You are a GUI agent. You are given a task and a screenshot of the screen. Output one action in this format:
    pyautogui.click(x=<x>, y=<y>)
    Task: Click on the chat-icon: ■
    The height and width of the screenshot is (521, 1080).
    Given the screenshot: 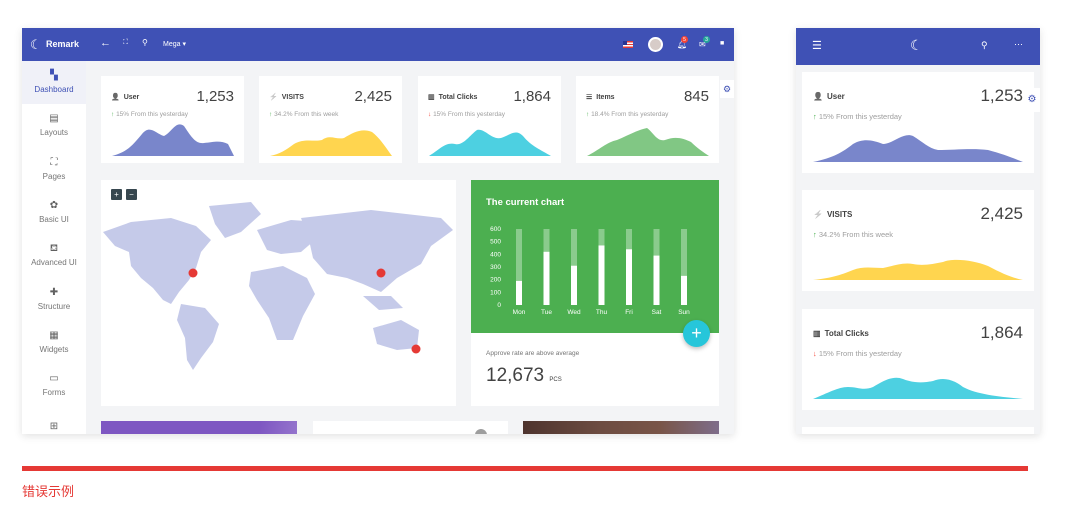 What is the action you would take?
    pyautogui.click(x=722, y=43)
    